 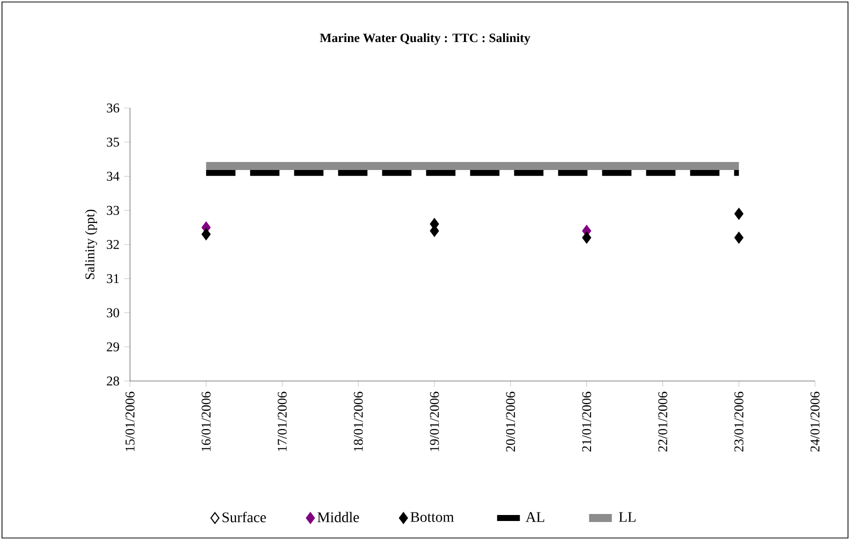 What do you see at coordinates (432, 517) in the screenshot?
I see `legend-label: Bottom` at bounding box center [432, 517].